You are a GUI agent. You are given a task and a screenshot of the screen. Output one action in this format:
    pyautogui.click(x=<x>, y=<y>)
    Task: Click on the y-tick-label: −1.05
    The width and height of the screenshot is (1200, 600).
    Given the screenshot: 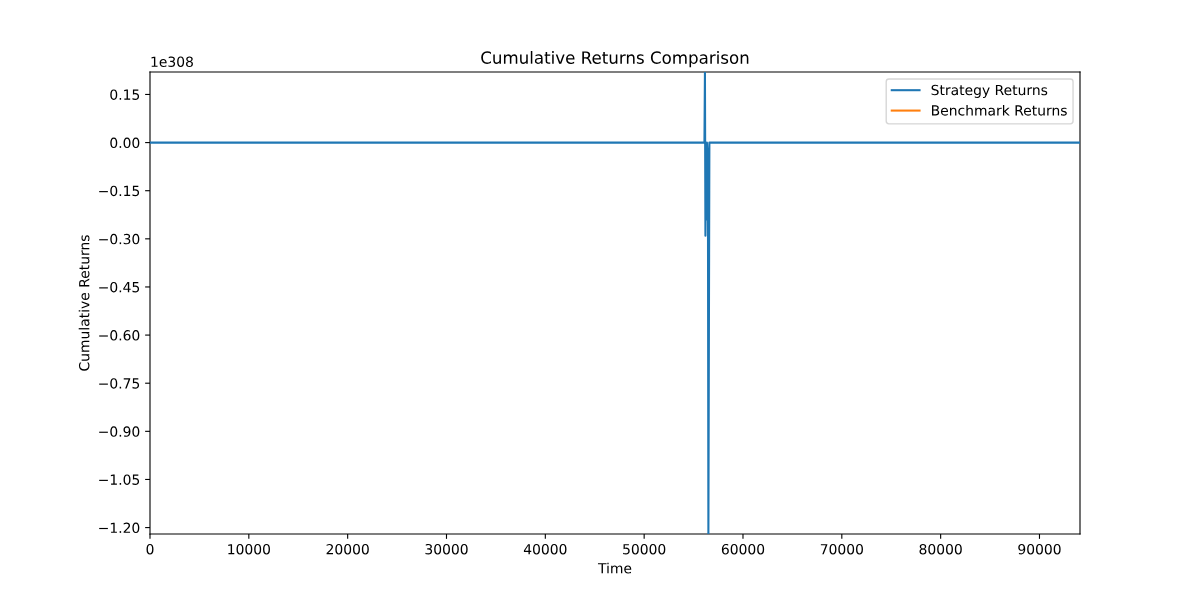 What is the action you would take?
    pyautogui.click(x=119, y=479)
    